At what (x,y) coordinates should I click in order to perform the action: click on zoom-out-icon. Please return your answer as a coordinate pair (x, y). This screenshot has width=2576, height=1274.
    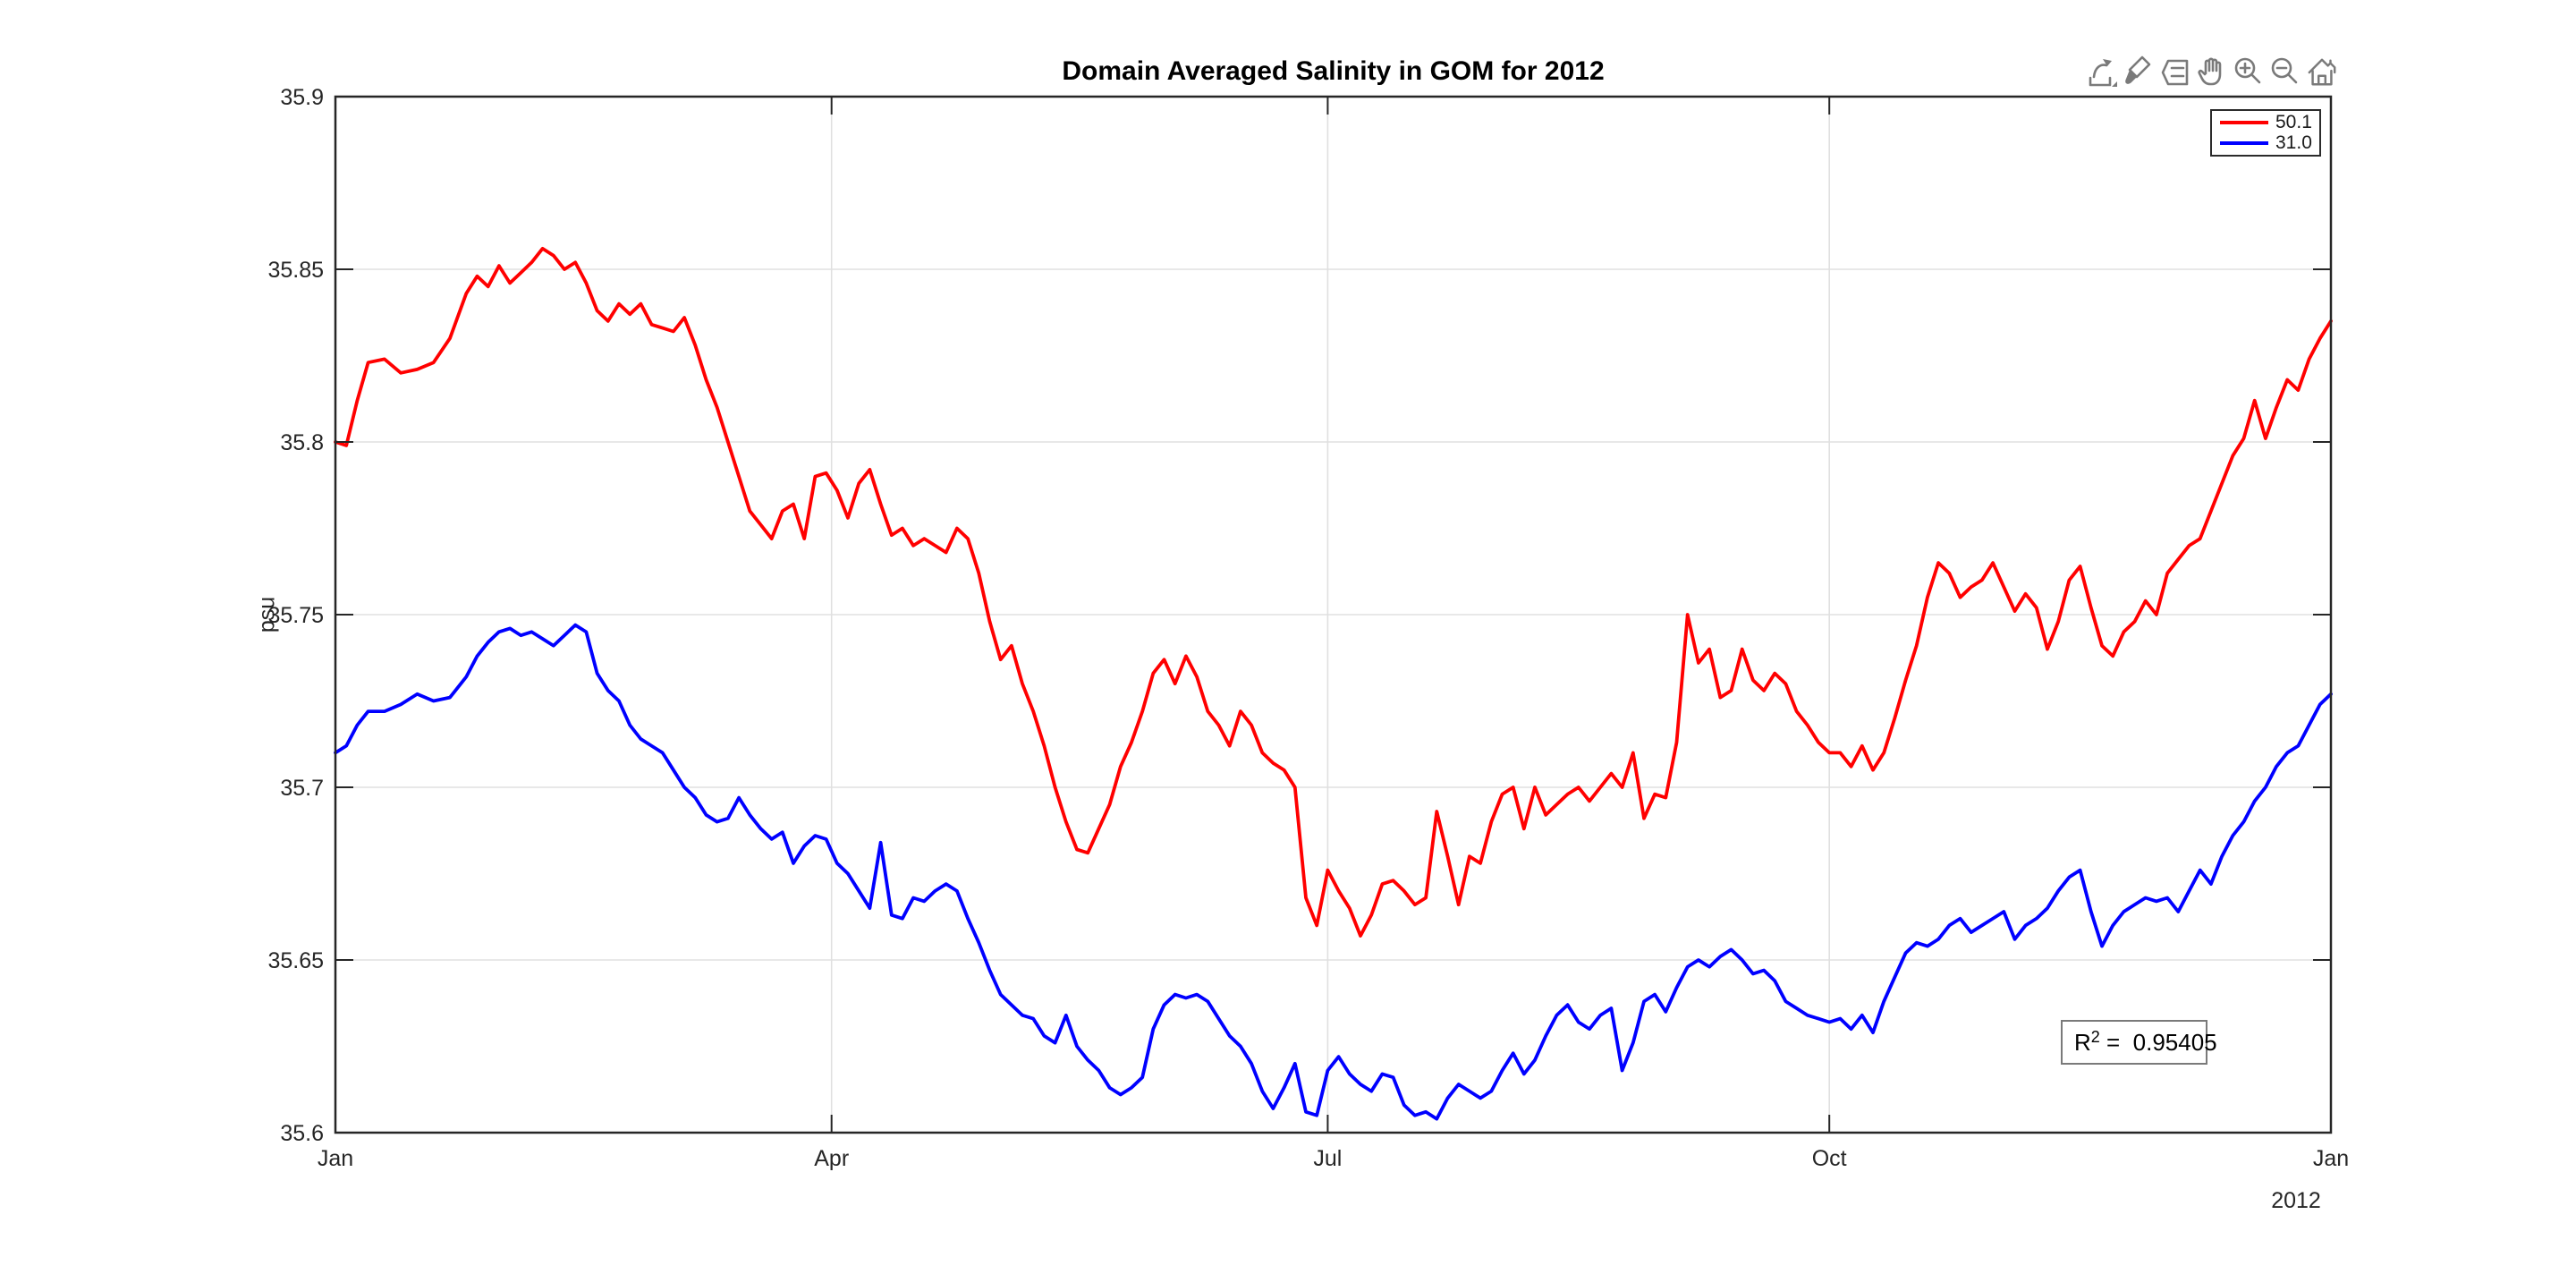
    Looking at the image, I should click on (2285, 72).